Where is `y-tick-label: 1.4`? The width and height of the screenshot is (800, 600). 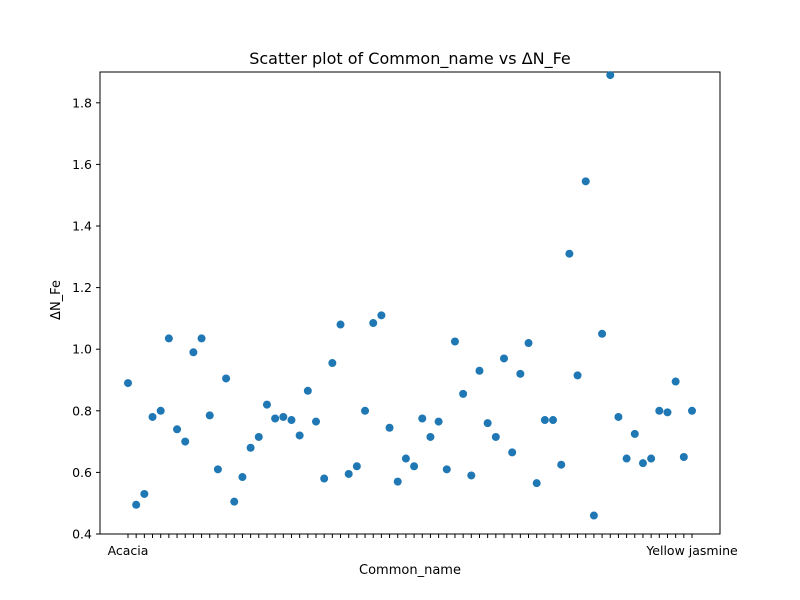
y-tick-label: 1.4 is located at coordinates (82, 226).